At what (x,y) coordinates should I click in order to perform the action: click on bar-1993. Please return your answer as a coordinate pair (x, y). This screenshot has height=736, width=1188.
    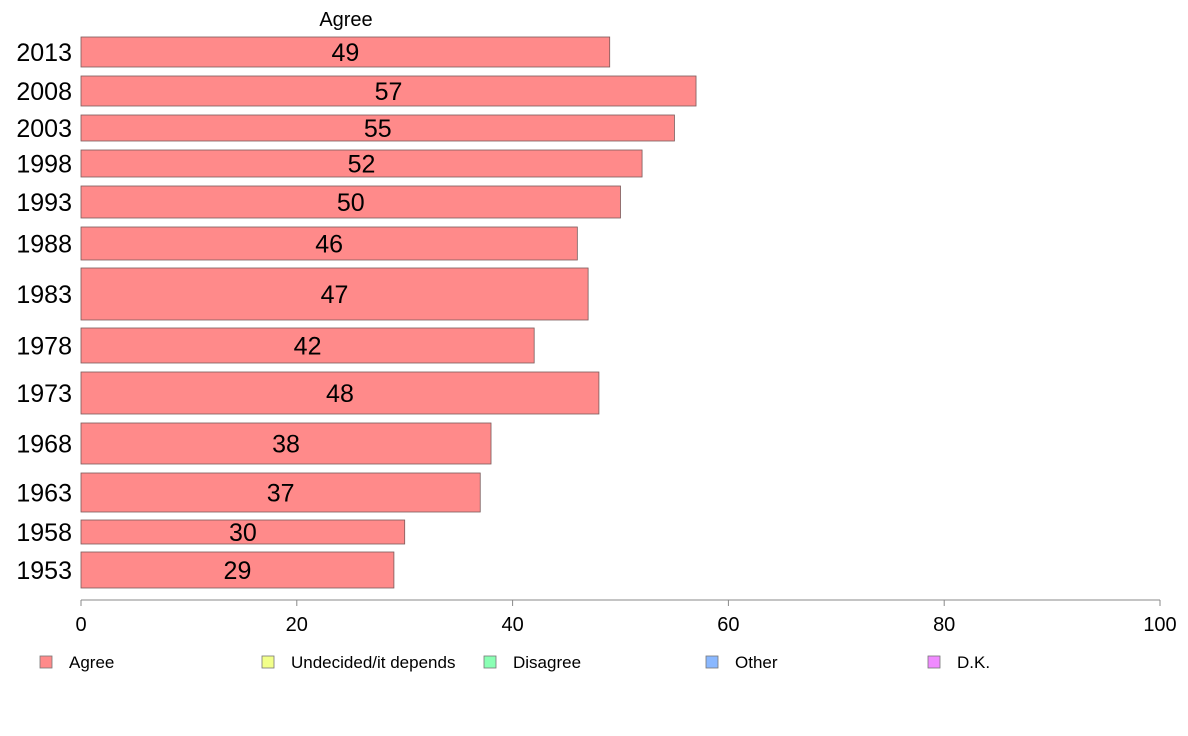
    Looking at the image, I should click on (350, 202).